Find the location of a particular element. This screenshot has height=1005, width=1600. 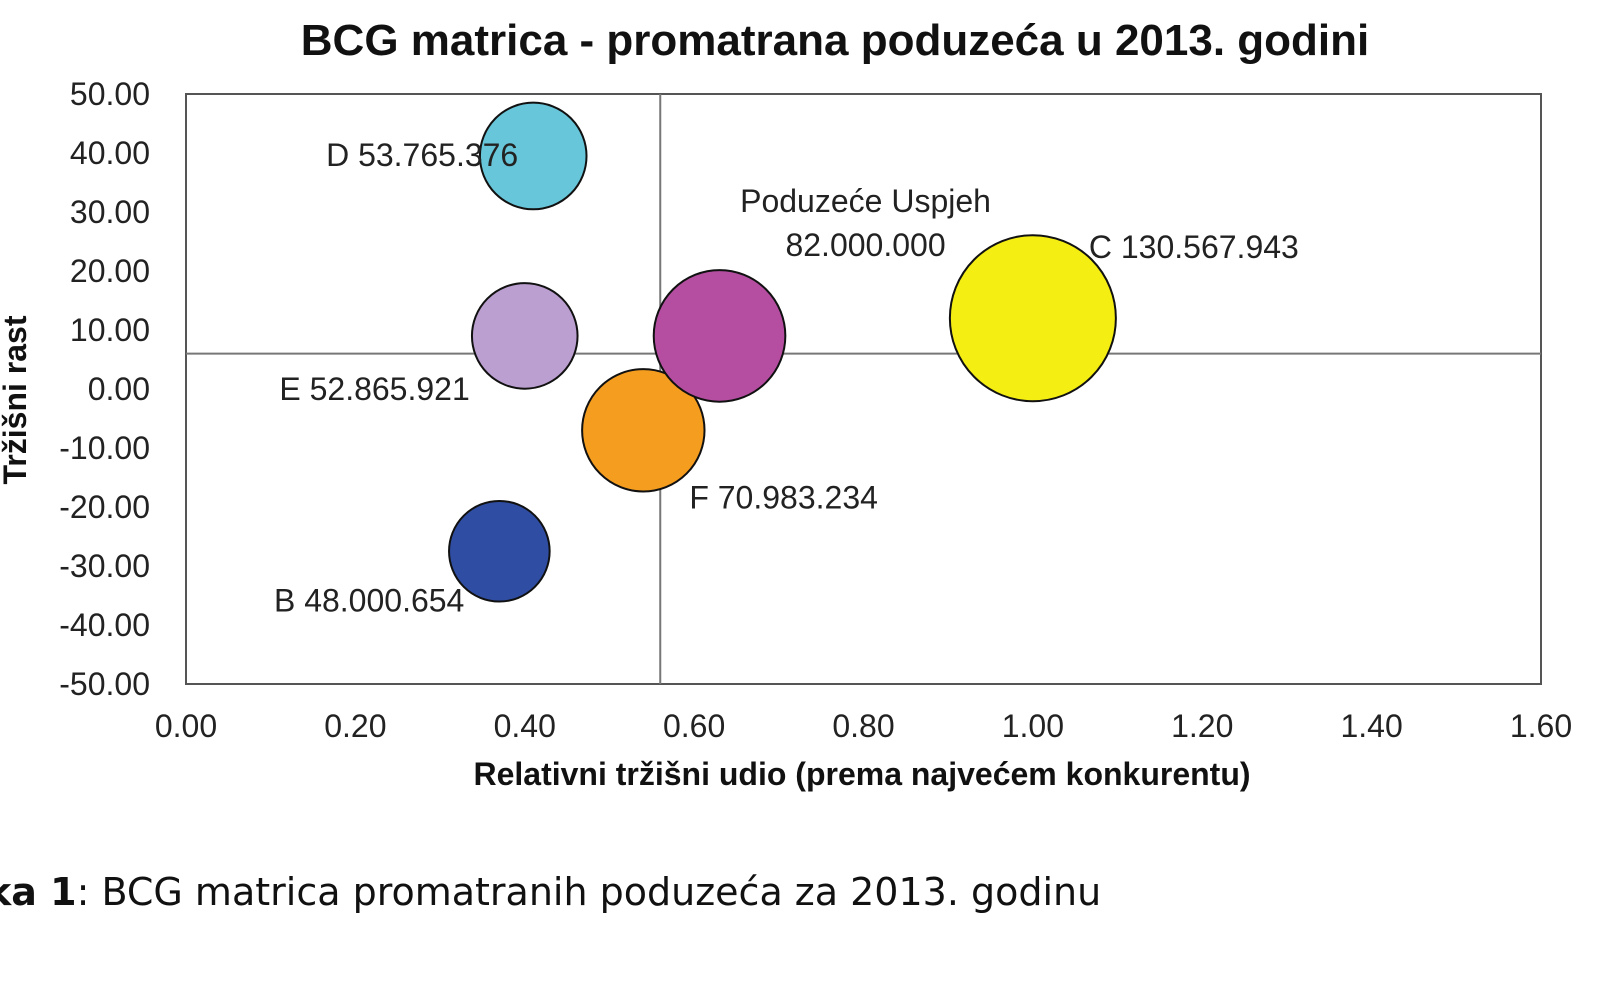

y-tick-label: 50.00 is located at coordinates (110, 94).